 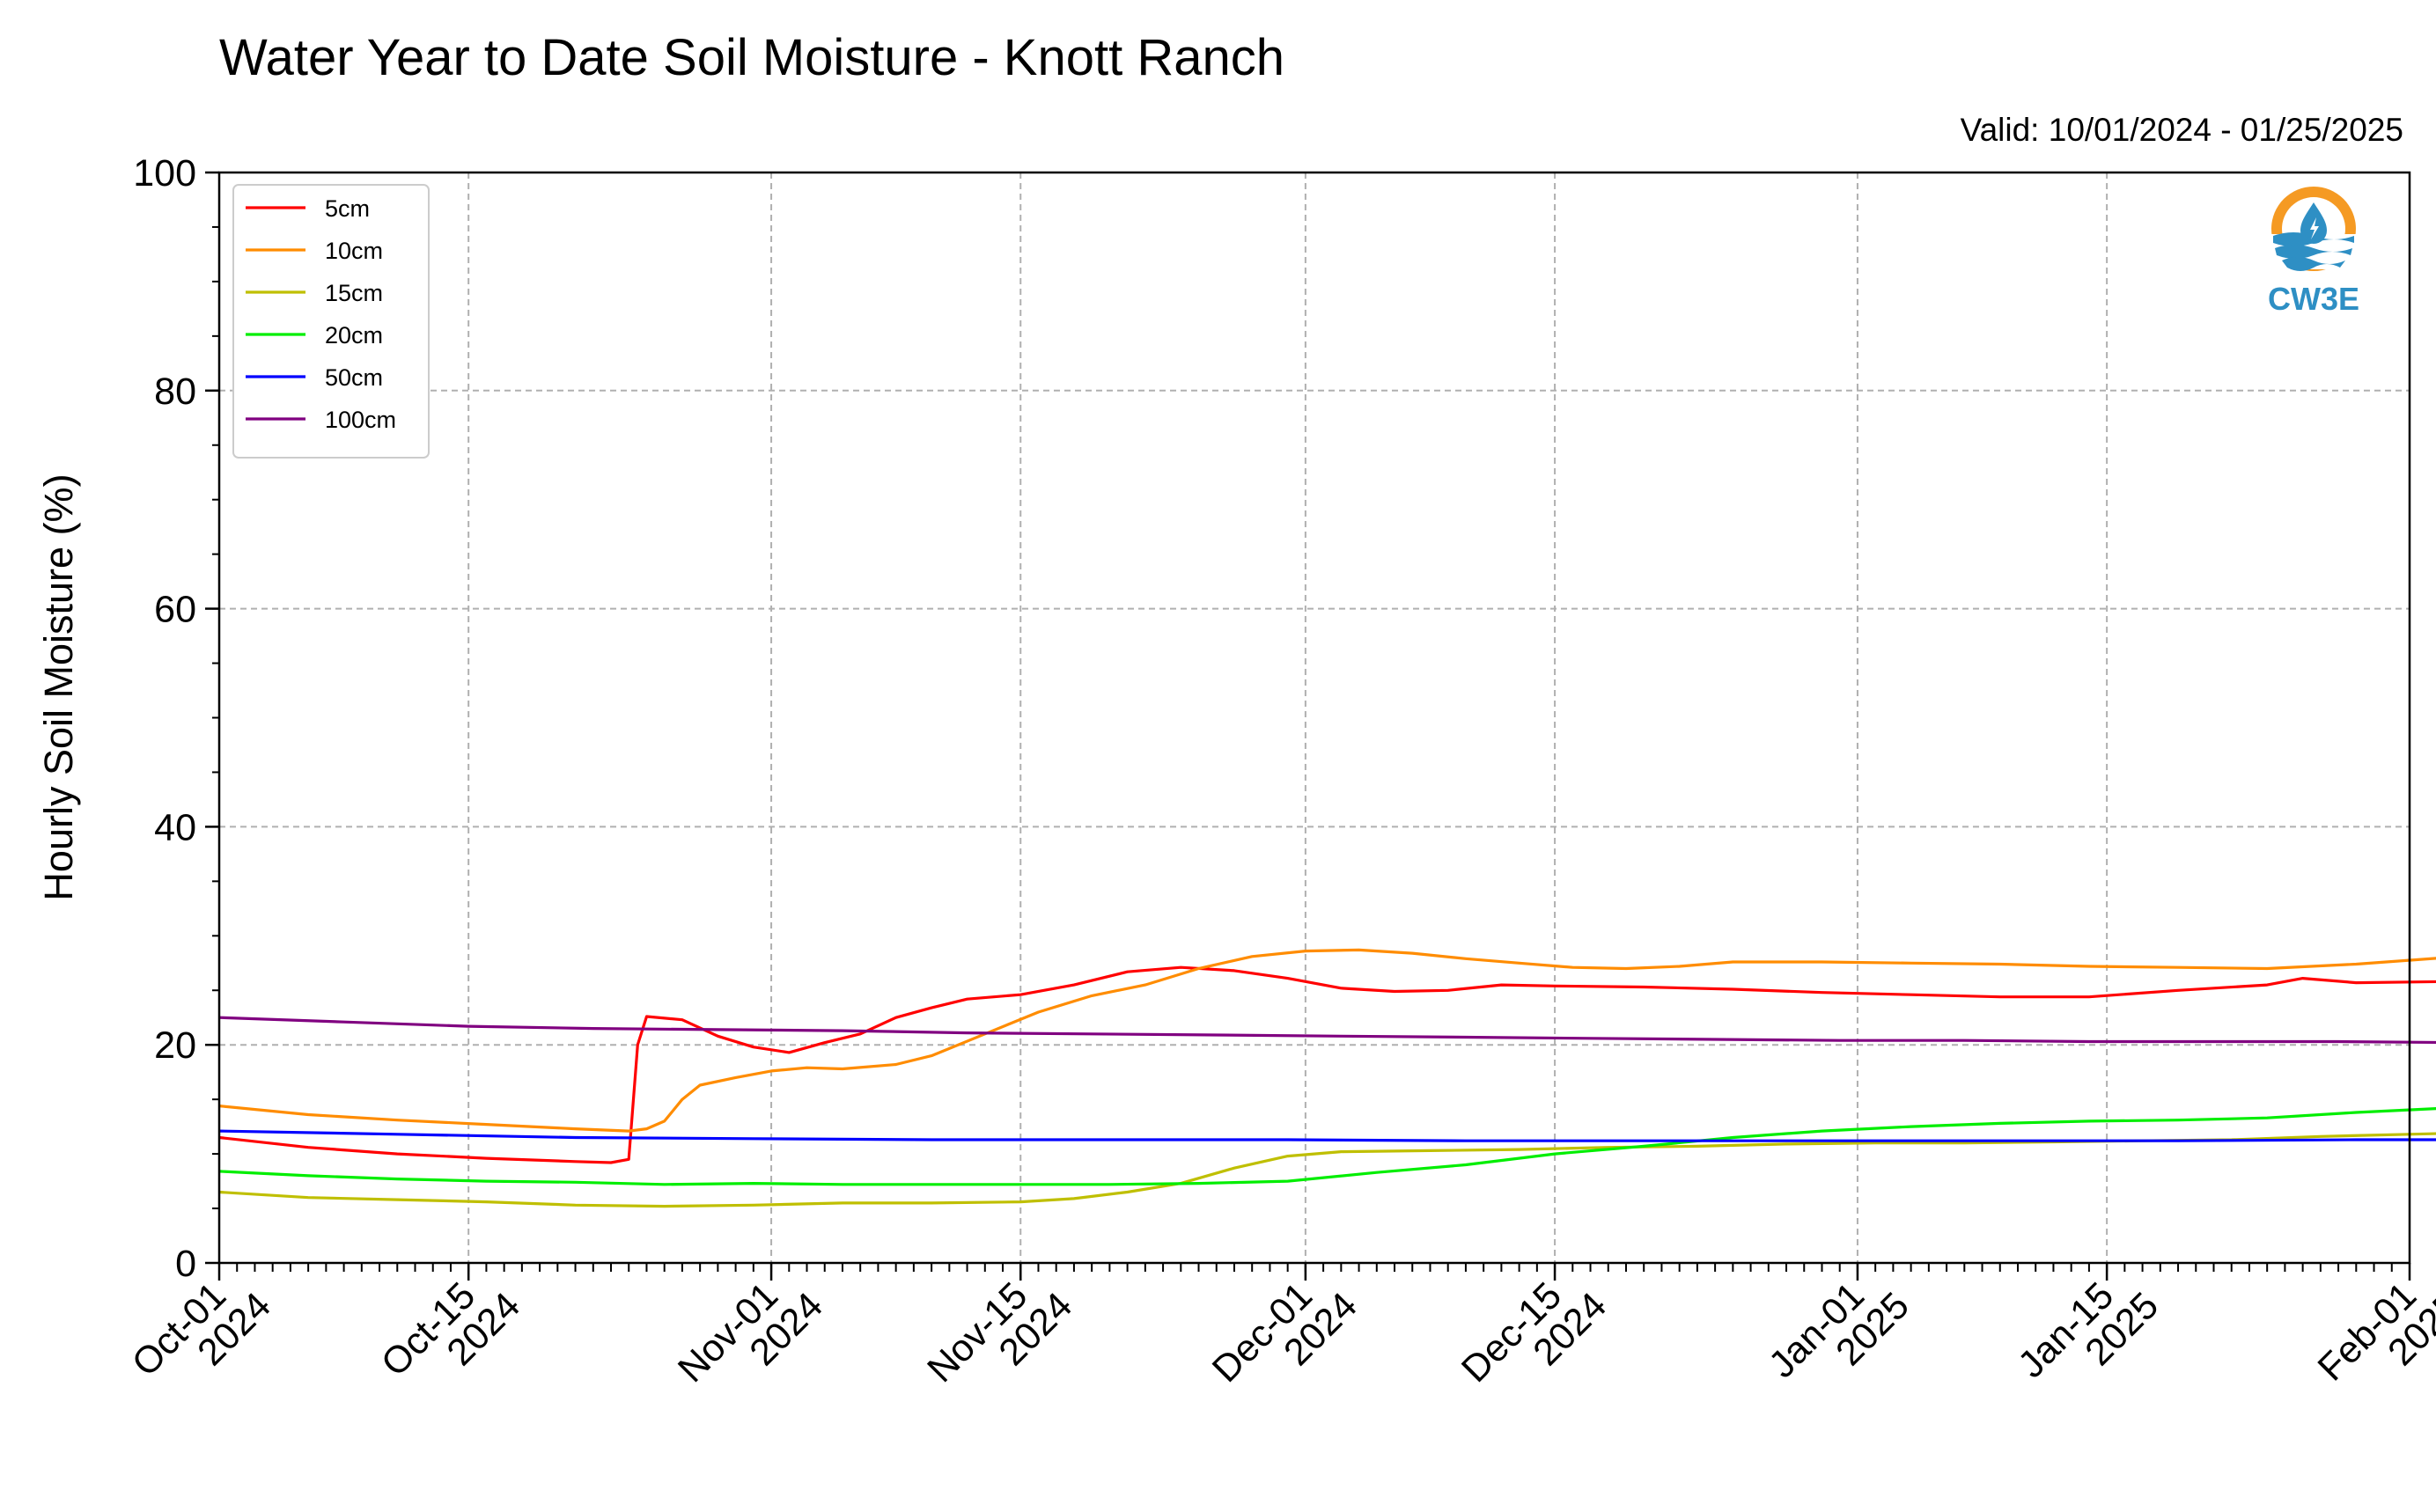 I want to click on y-tick-label: 80, so click(x=175, y=392).